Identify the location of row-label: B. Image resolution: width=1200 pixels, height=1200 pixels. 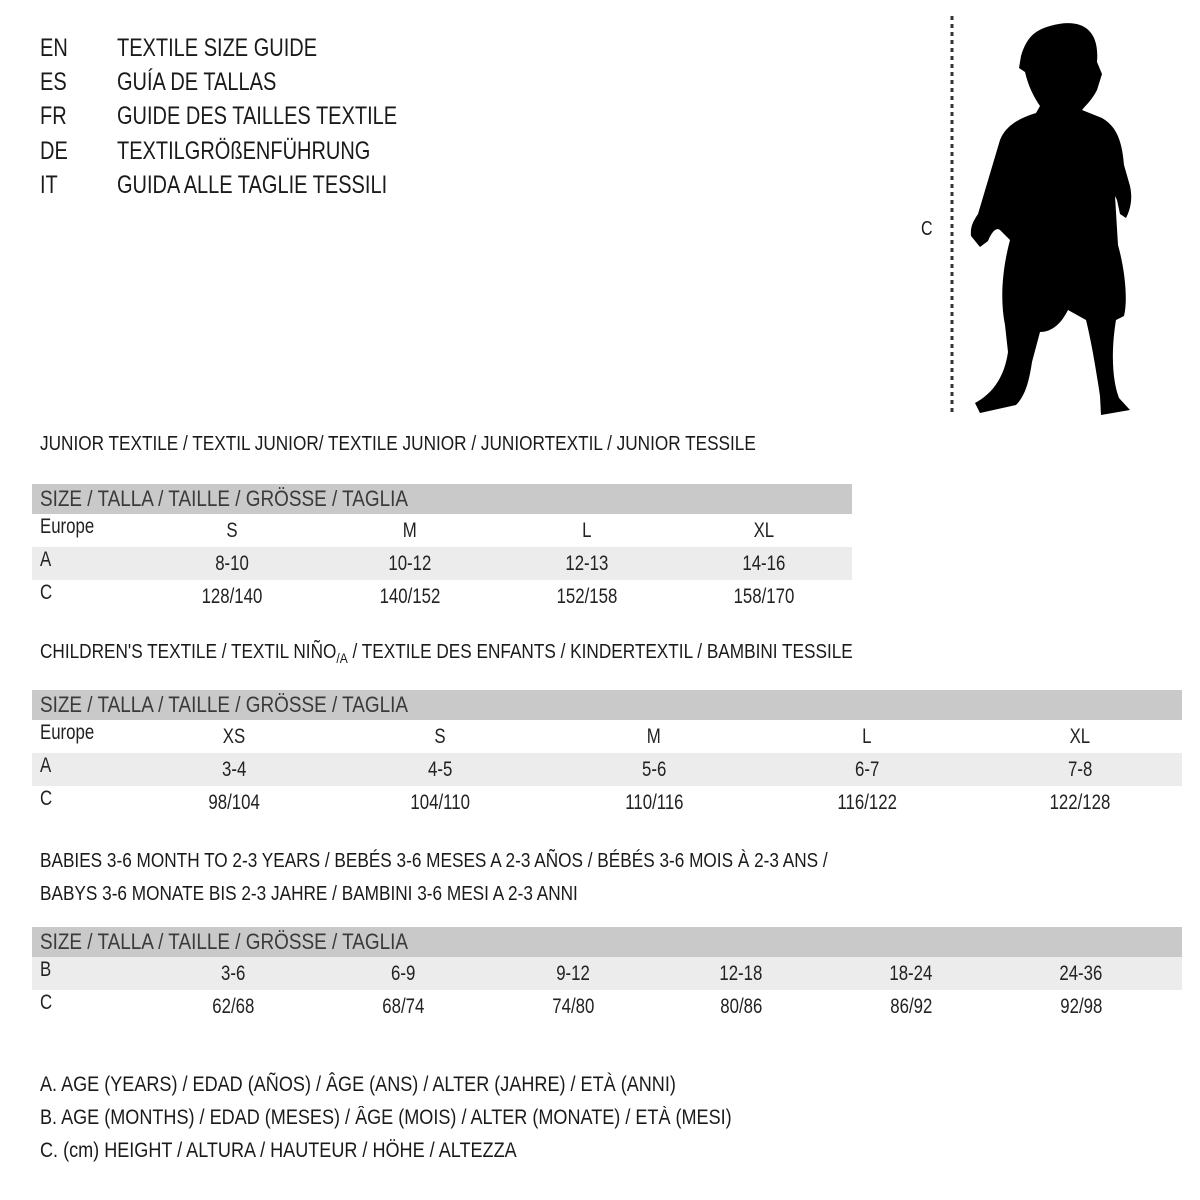
(46, 969).